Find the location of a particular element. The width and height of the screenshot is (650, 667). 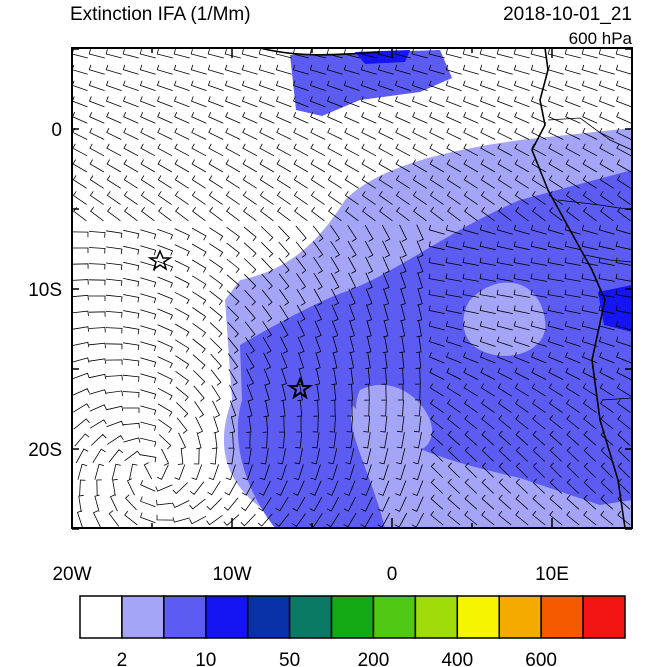

colorbar-label: 10 is located at coordinates (205, 658).